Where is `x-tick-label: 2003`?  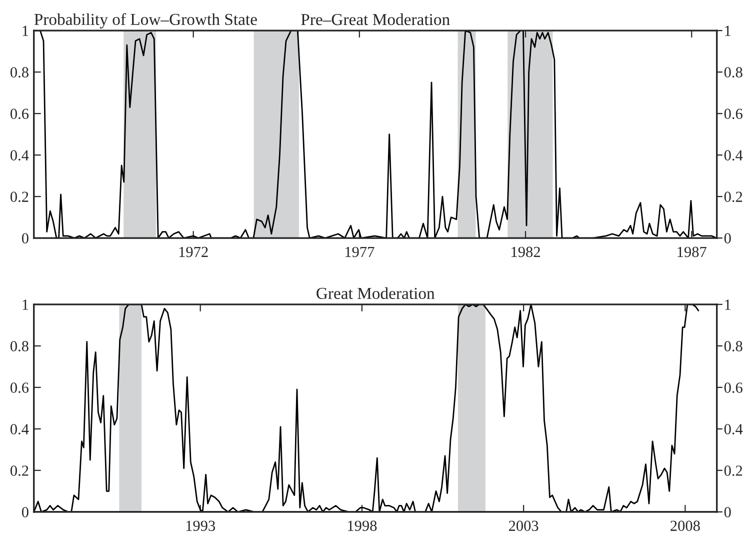 x-tick-label: 2003 is located at coordinates (523, 525).